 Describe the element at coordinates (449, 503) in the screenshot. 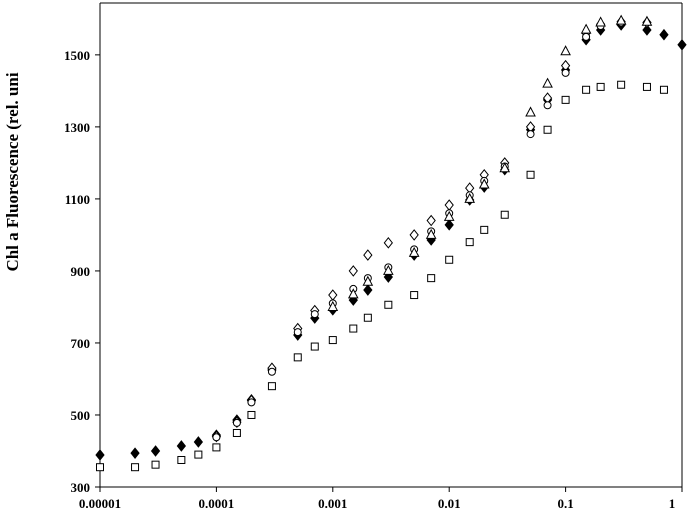

I see `x-tick-label: 0.01` at that location.